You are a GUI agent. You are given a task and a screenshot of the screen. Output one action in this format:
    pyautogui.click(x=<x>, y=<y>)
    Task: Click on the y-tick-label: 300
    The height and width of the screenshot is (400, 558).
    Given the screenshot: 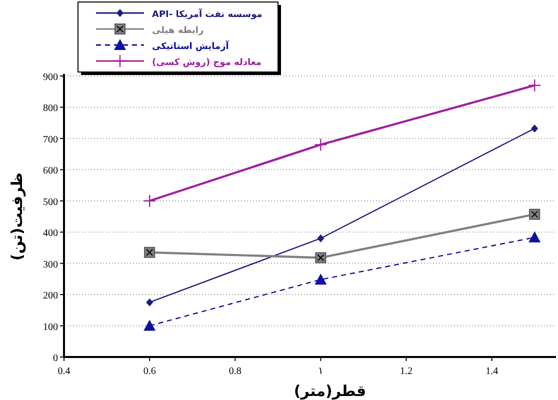 What is the action you would take?
    pyautogui.click(x=50, y=264)
    